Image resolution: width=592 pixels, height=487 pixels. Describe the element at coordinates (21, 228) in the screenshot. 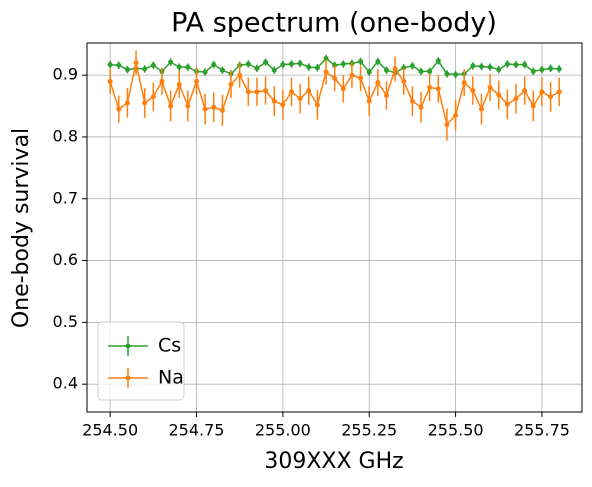

I see `y-axis-label: One-body survival` at that location.